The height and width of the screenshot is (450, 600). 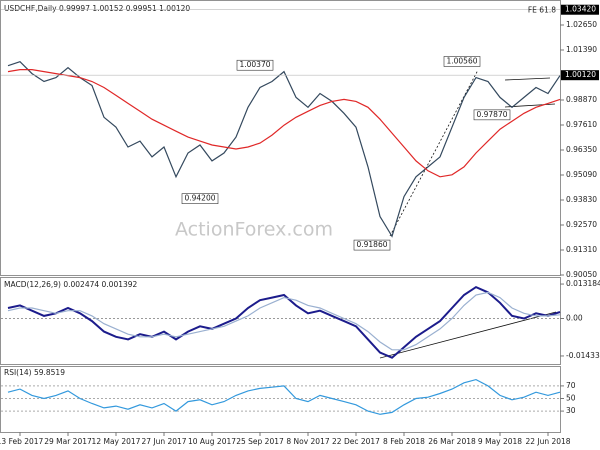 I want to click on annotation-label: 0.97870, so click(x=491, y=114).